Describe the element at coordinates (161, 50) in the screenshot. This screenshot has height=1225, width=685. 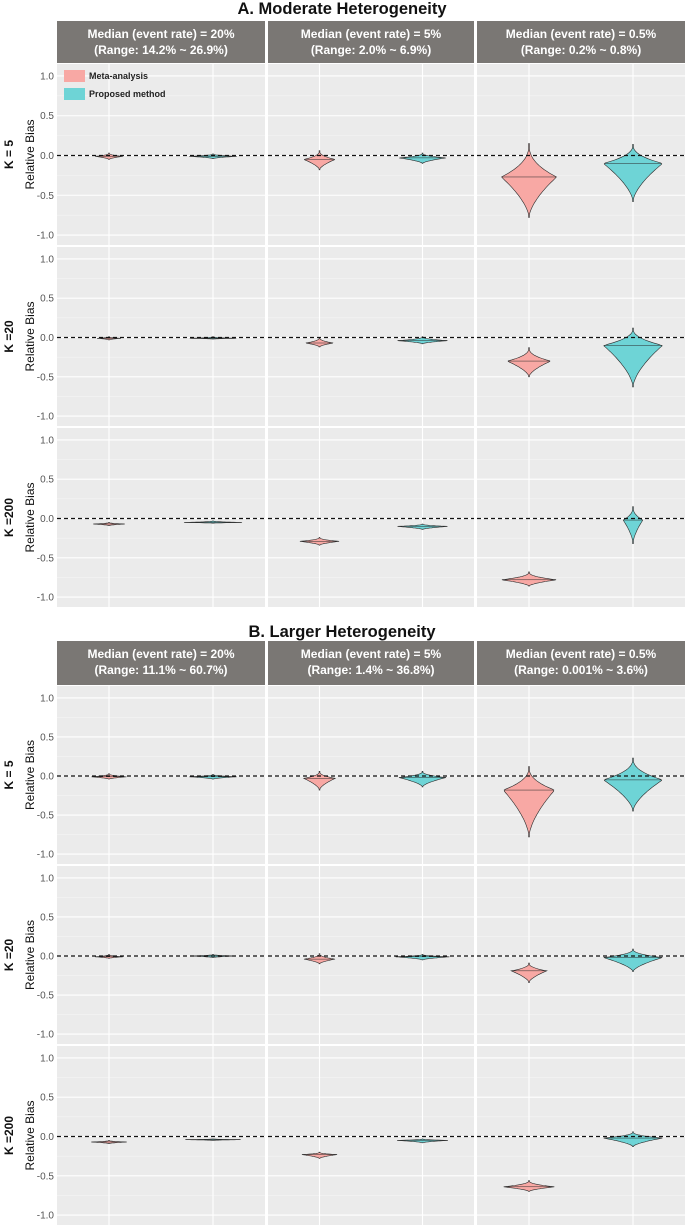
I see `facet-strip-line2: (Range: 14.2% ~ 26.9%)` at that location.